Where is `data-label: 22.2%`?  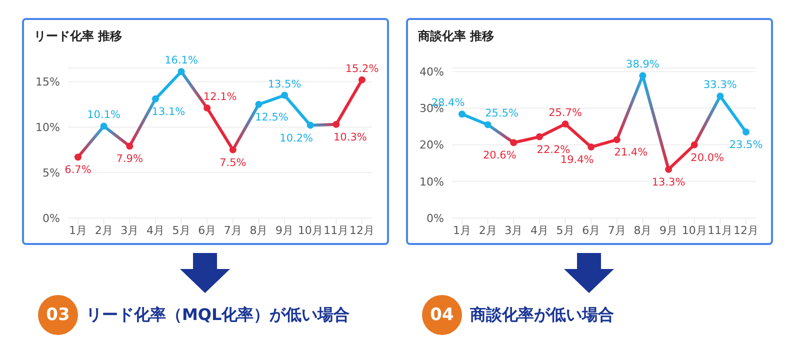 data-label: 22.2% is located at coordinates (553, 150).